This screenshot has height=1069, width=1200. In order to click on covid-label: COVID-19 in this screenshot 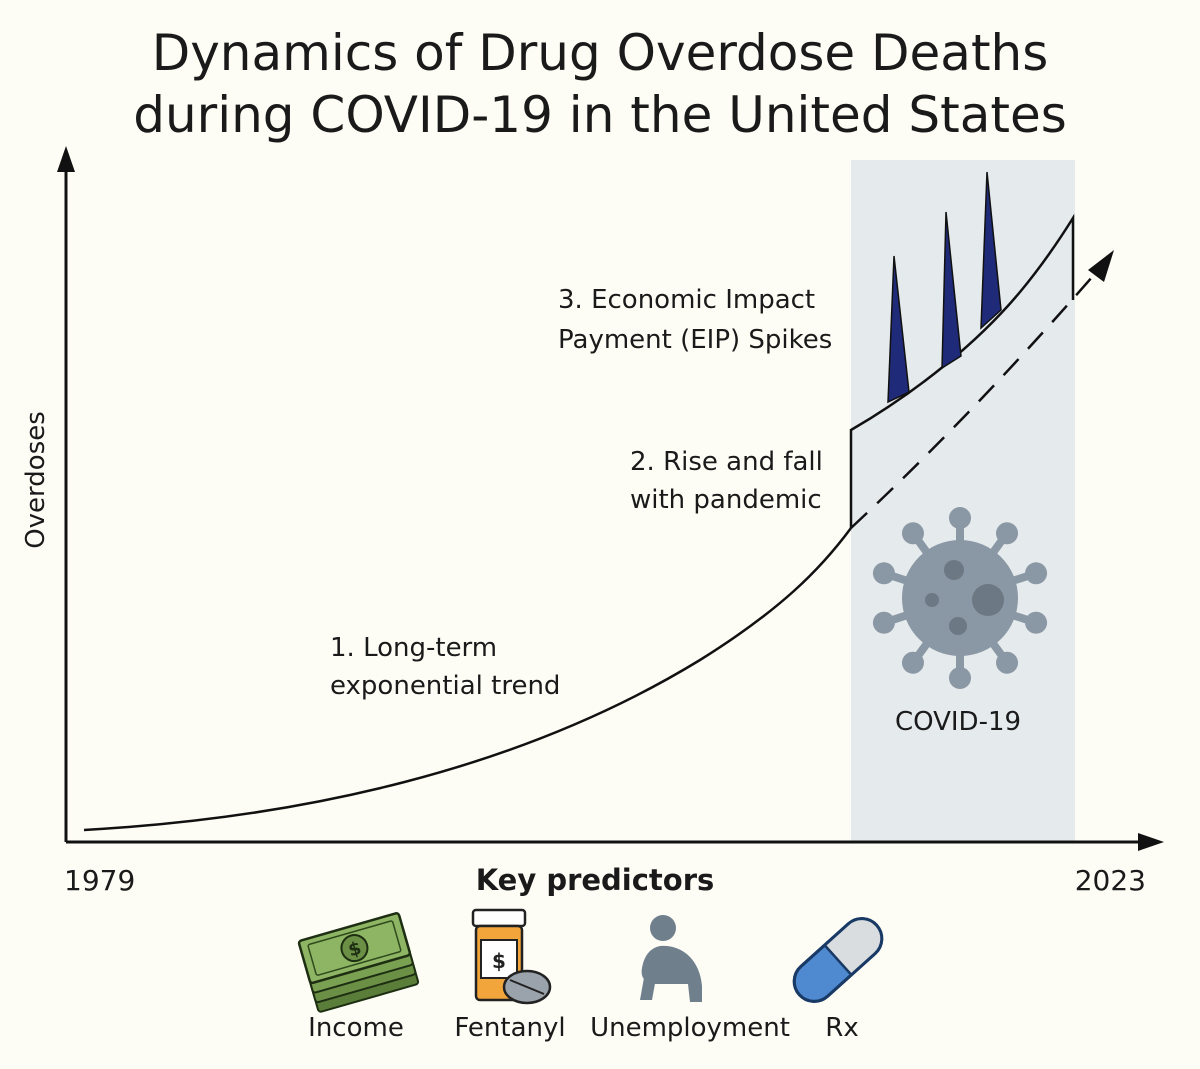, I will do `click(958, 722)`.